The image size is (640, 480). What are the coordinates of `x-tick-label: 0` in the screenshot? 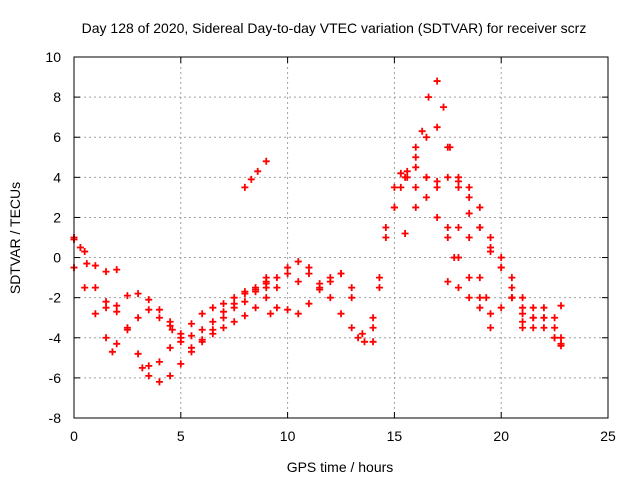 It's located at (74, 436).